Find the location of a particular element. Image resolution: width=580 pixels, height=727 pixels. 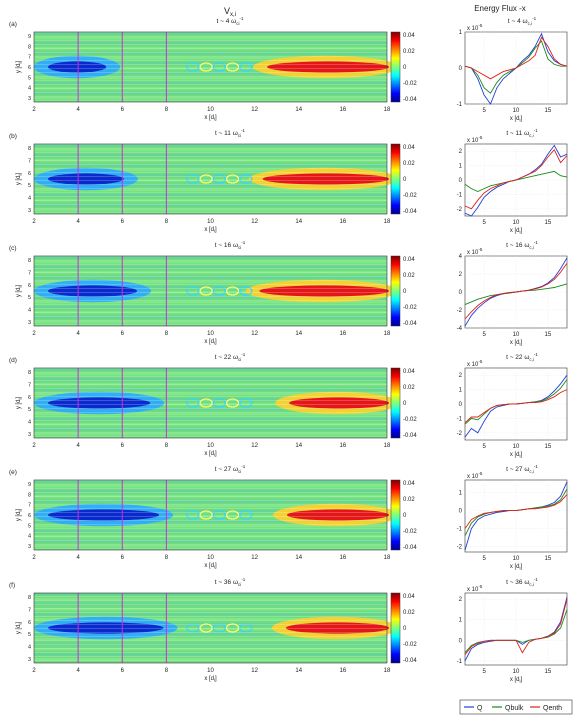

map-title: t ~ 11 ωci-1 is located at coordinates (230, 133).